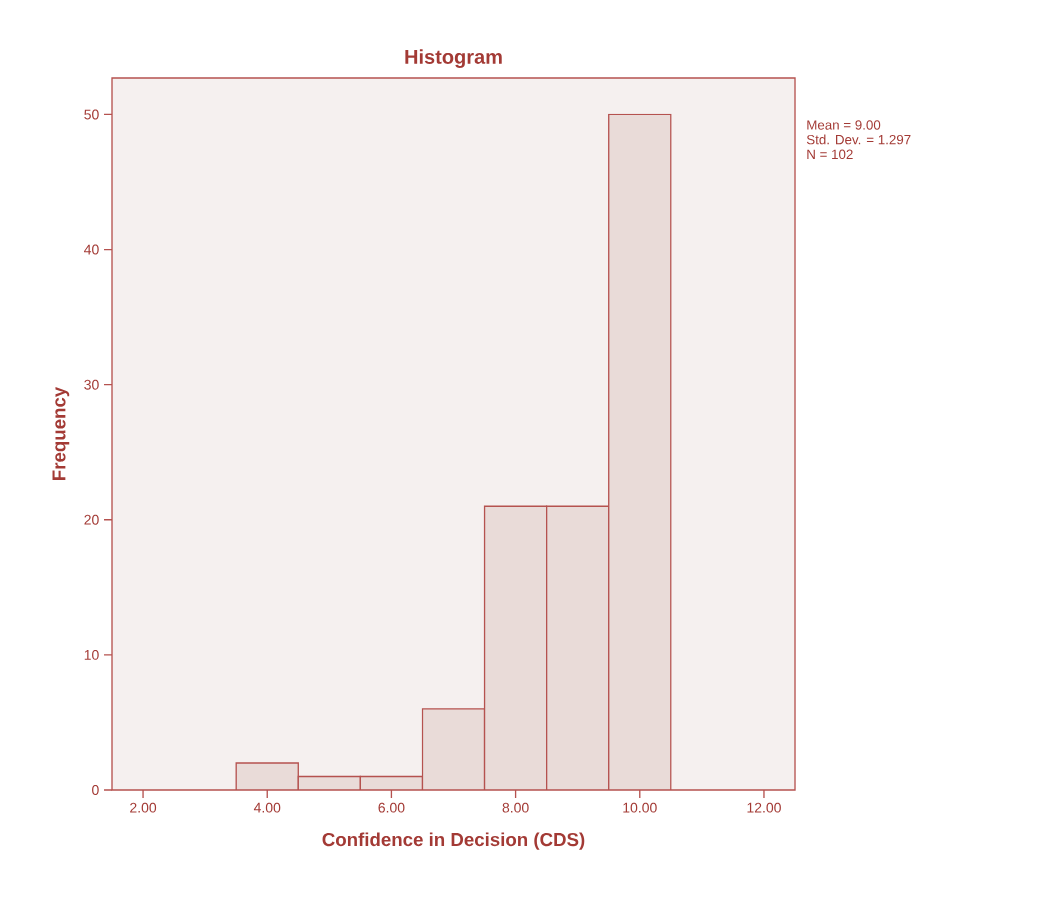 The image size is (1046, 898). I want to click on x-axis-title: Confidence in Decision (CDS), so click(453, 841).